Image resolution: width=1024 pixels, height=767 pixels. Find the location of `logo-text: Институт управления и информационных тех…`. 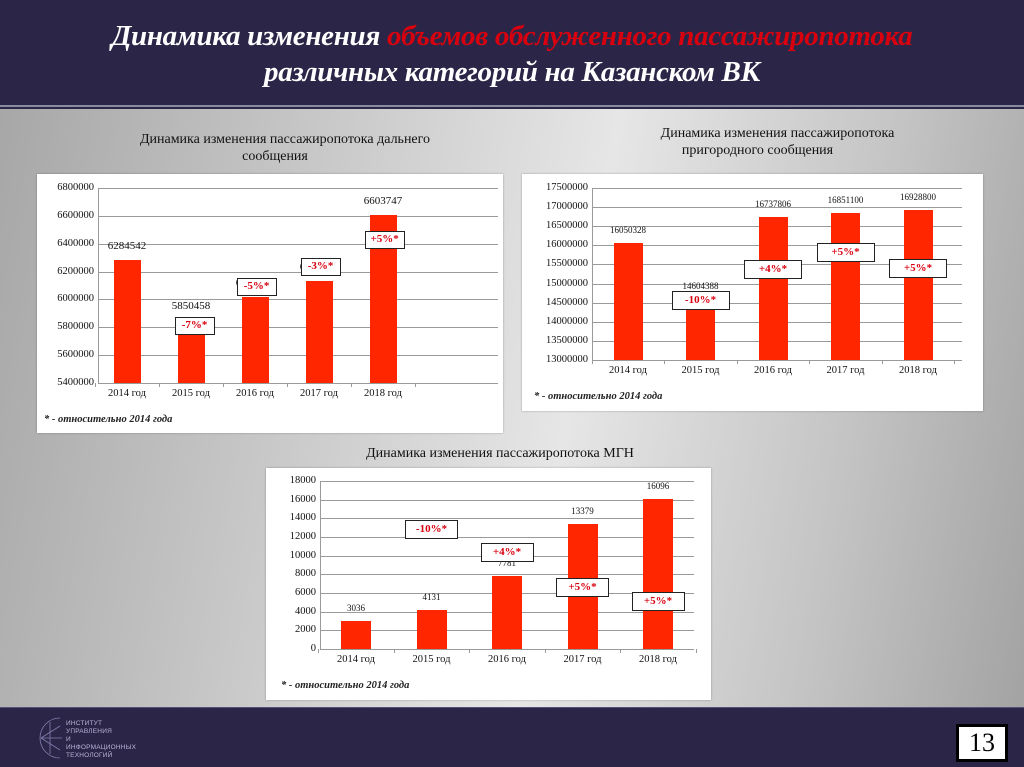

logo-text: Институт управления и информационных тех… is located at coordinates (103, 740).